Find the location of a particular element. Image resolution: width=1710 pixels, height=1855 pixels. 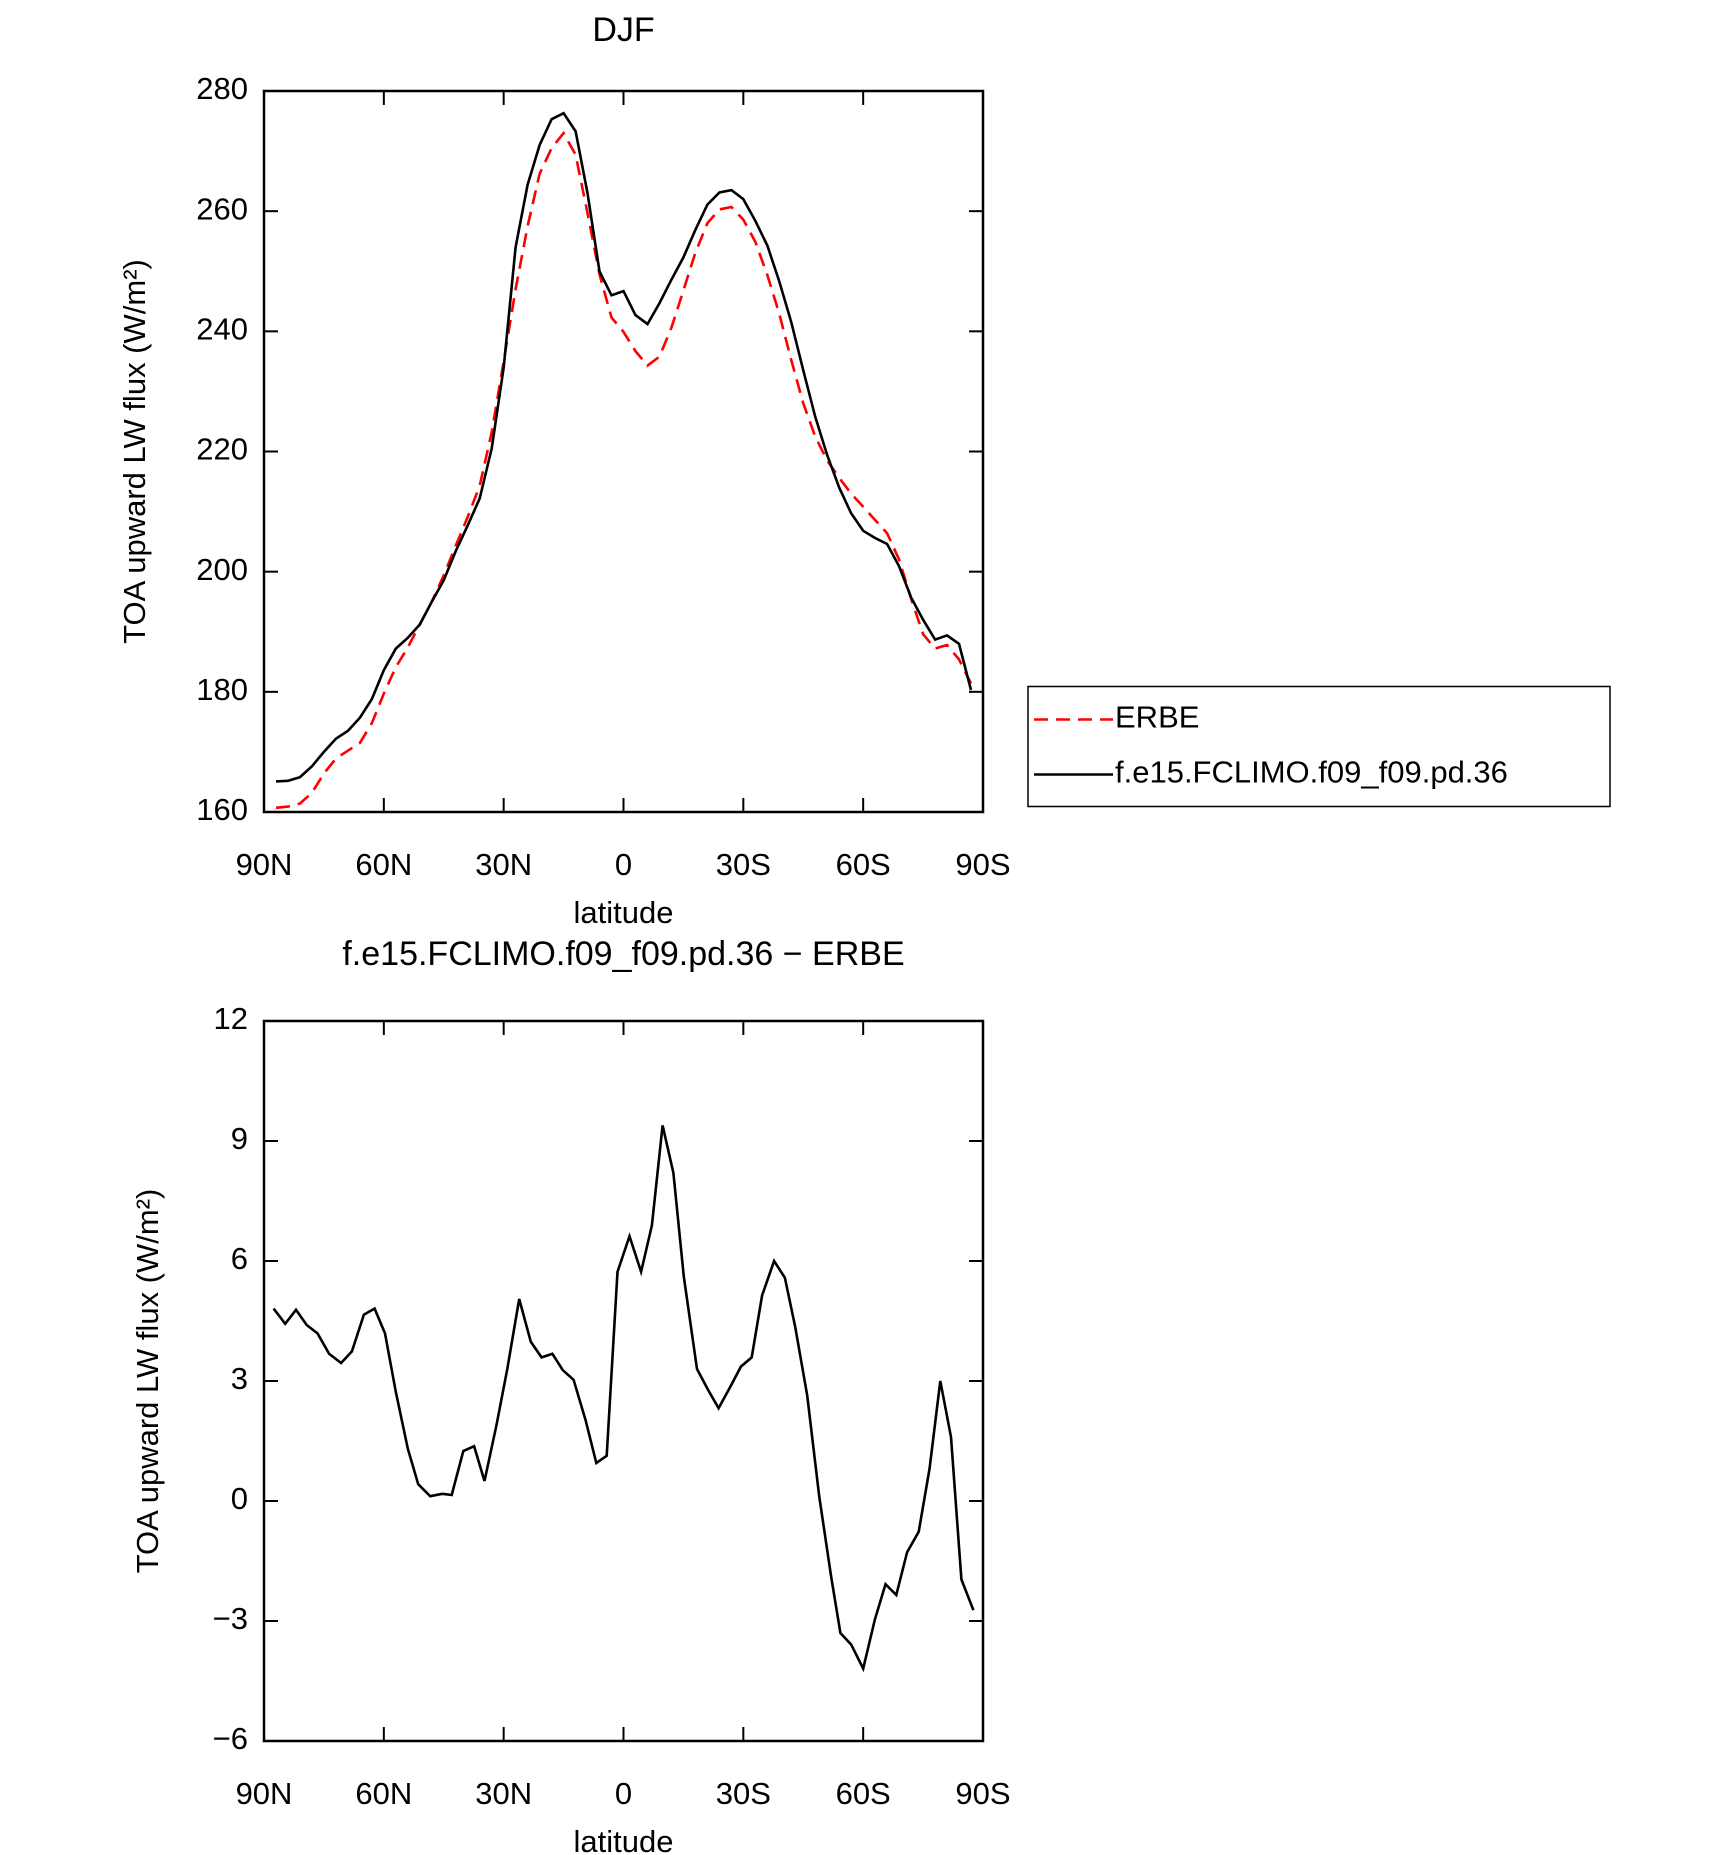

y-tick-label: 12 is located at coordinates (231, 1018).